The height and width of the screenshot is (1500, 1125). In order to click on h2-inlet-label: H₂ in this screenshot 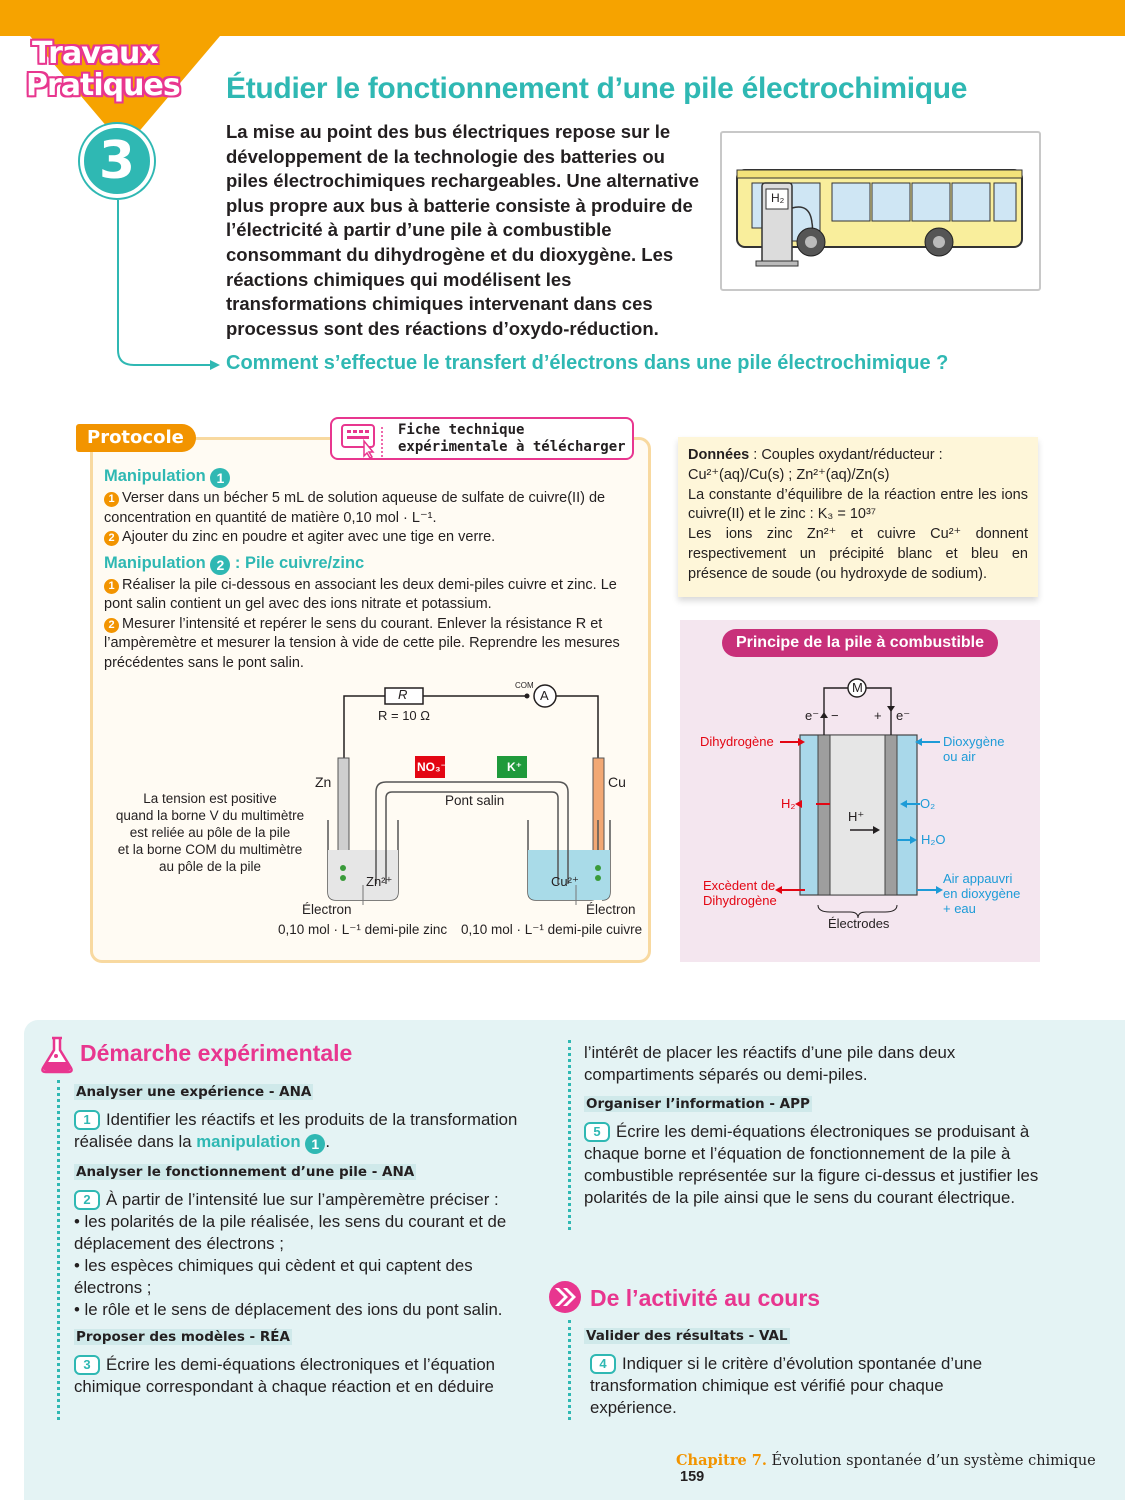, I will do `click(788, 803)`.